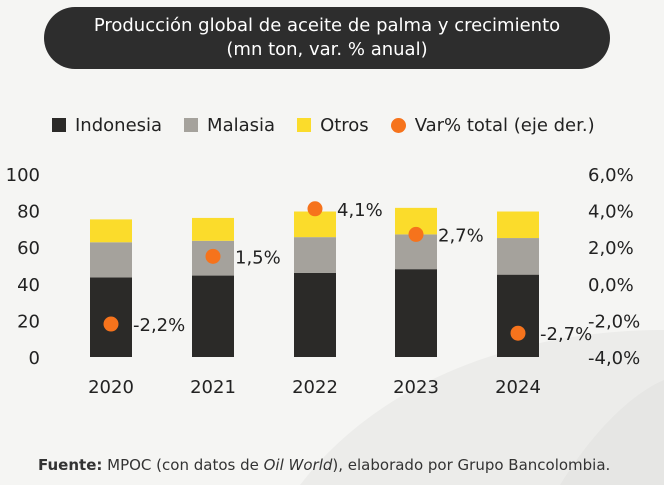 Image resolution: width=664 pixels, height=485 pixels. I want to click on var-total-data-label: -2,2%, so click(159, 325).